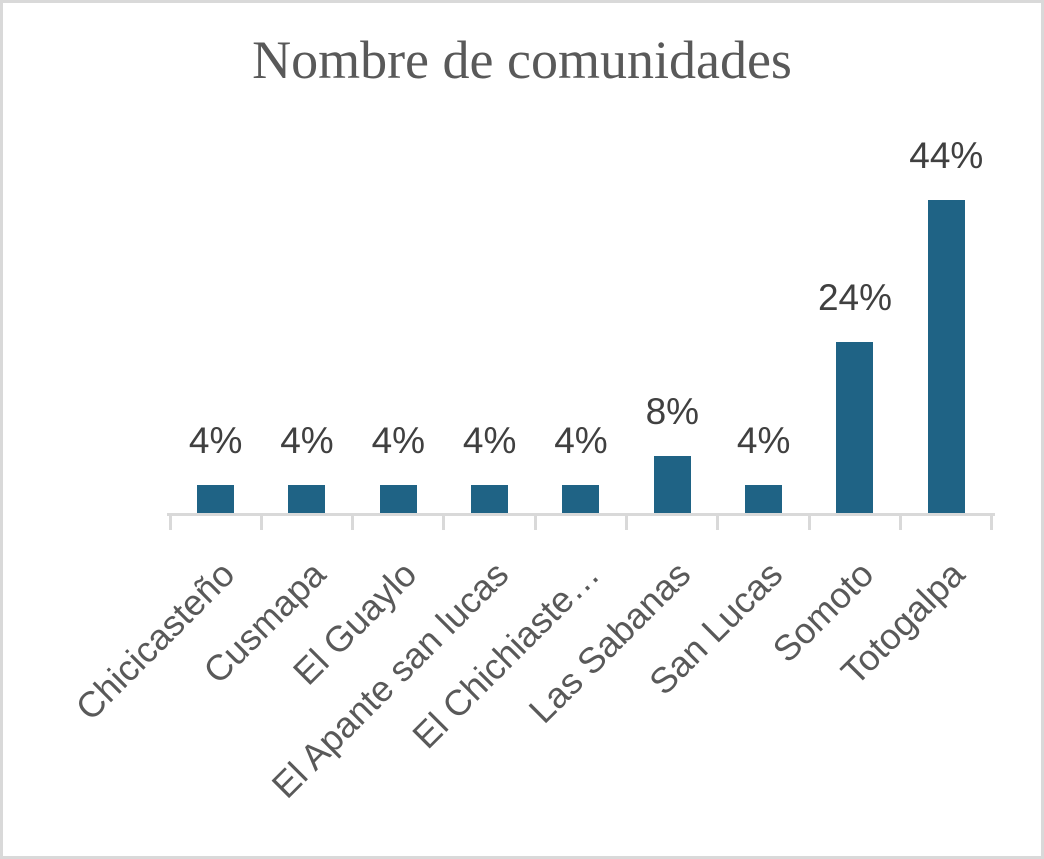 The height and width of the screenshot is (859, 1044). Describe the element at coordinates (854, 298) in the screenshot. I see `bar-value-label: 24%` at that location.